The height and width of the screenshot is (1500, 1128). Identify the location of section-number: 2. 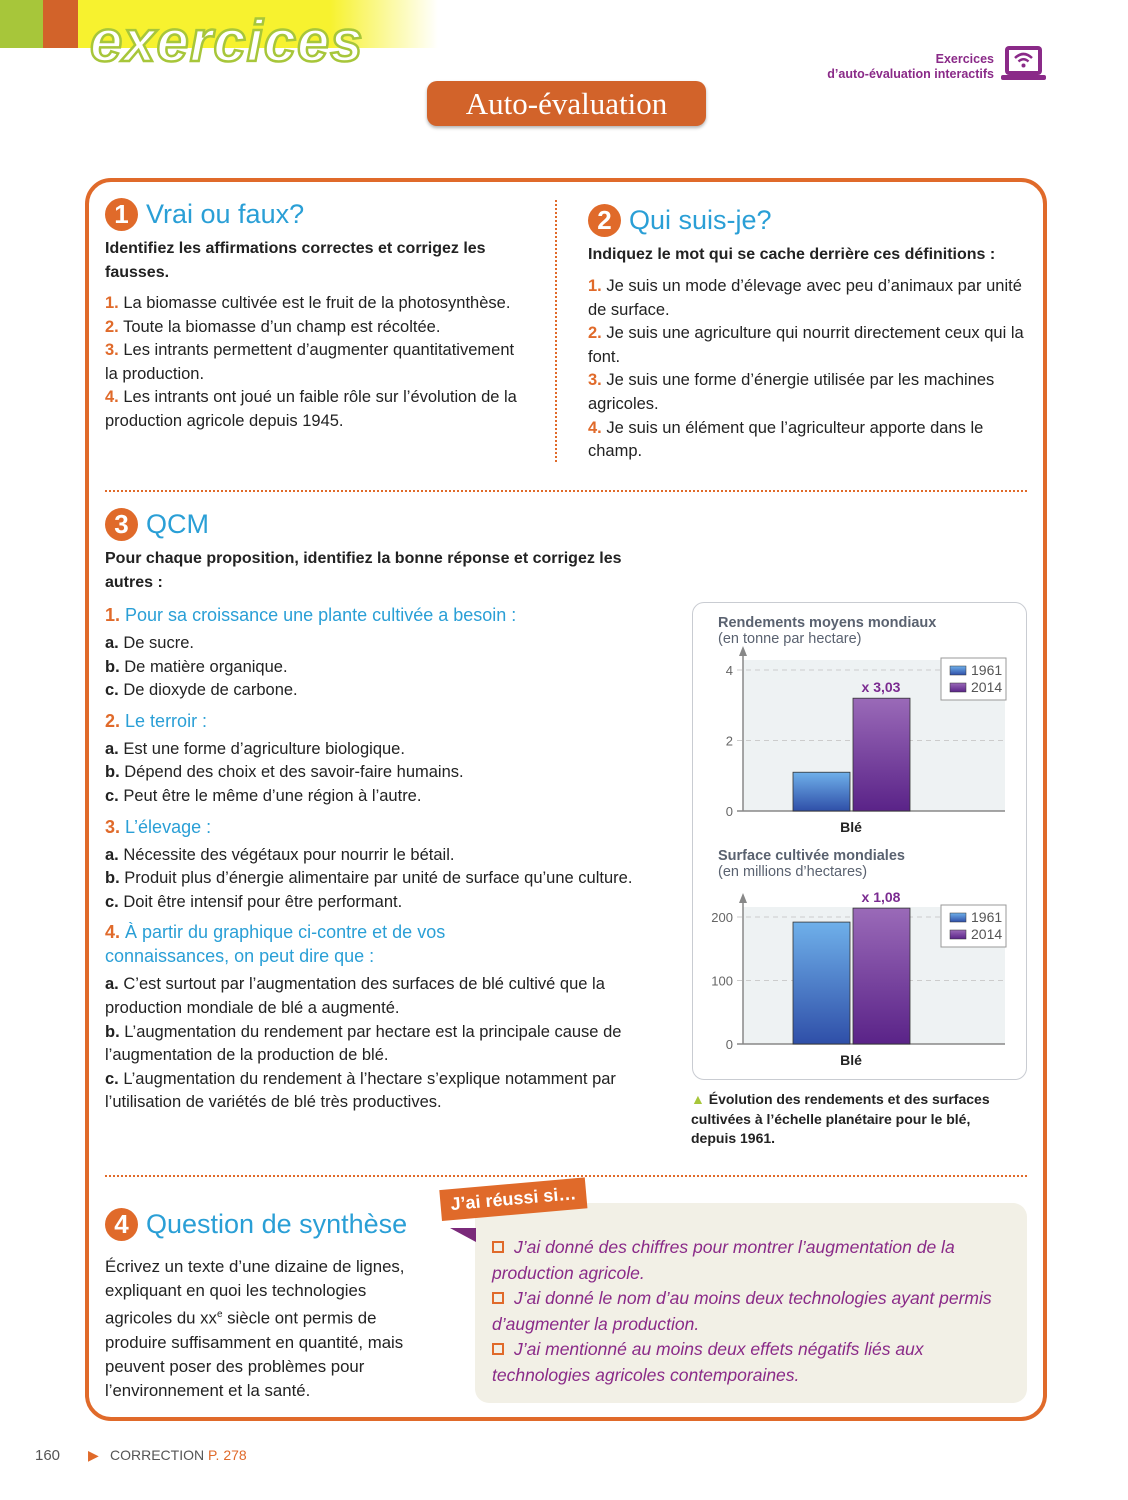
(604, 220).